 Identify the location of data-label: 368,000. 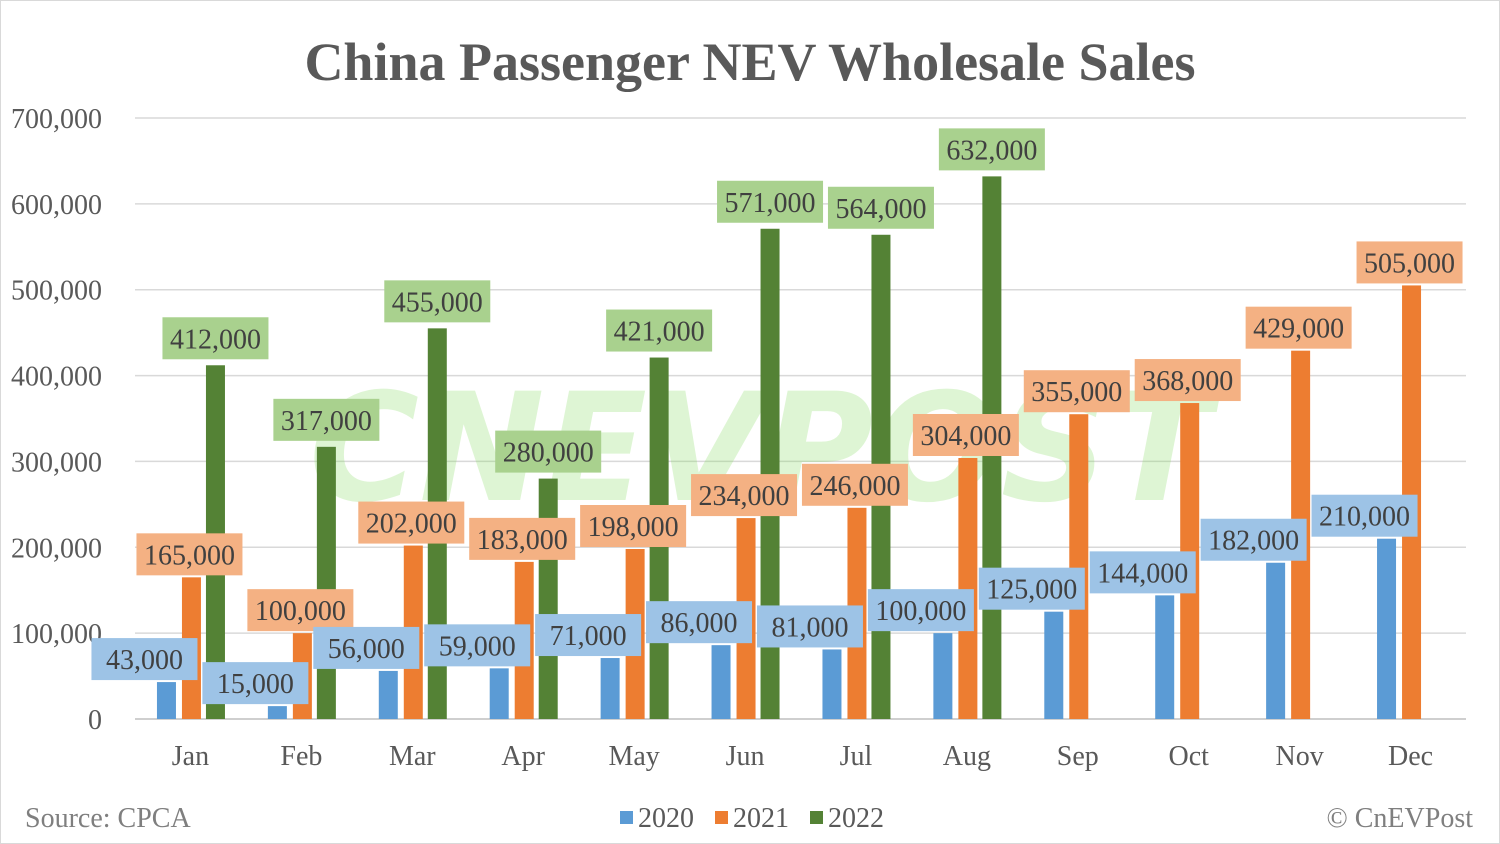
(1187, 381).